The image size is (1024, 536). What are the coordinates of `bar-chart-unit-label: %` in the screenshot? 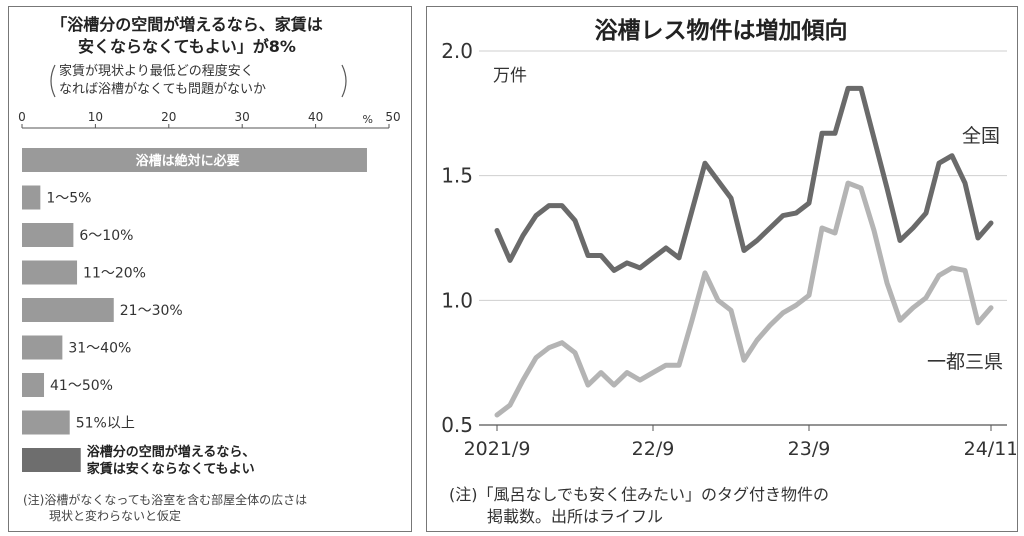 It's located at (368, 119).